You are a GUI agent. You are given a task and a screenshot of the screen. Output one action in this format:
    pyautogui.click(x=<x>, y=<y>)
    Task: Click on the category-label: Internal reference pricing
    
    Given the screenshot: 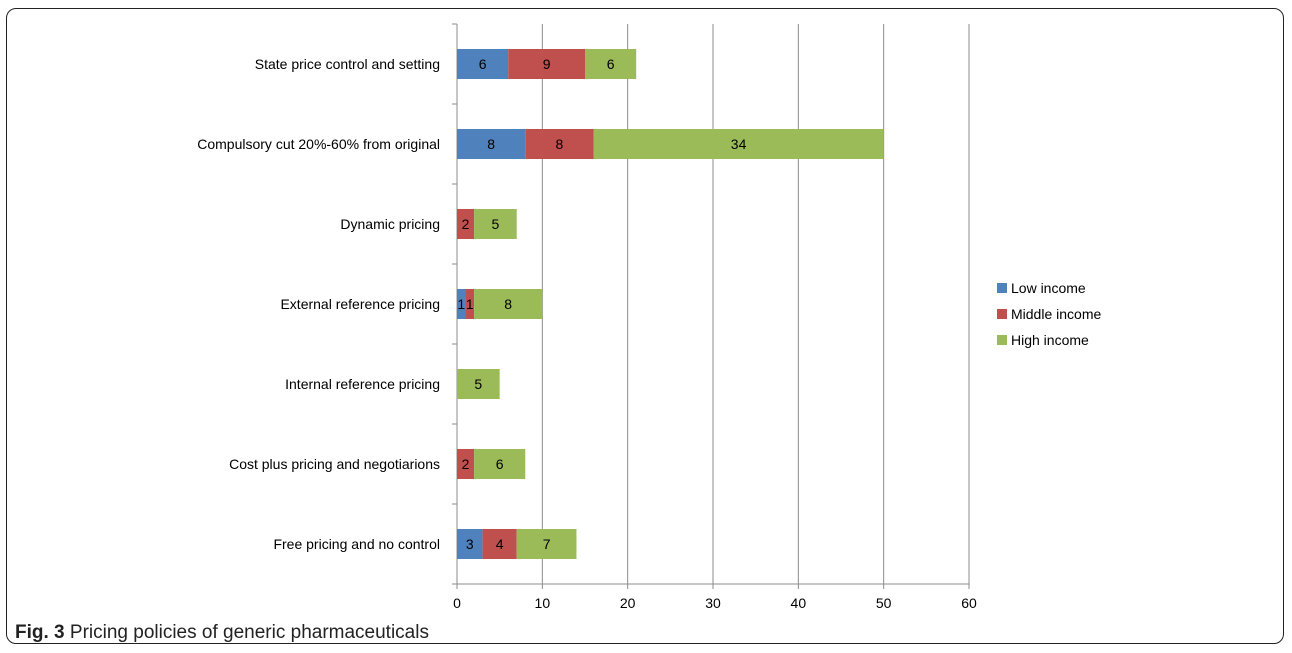 What is the action you would take?
    pyautogui.click(x=362, y=384)
    